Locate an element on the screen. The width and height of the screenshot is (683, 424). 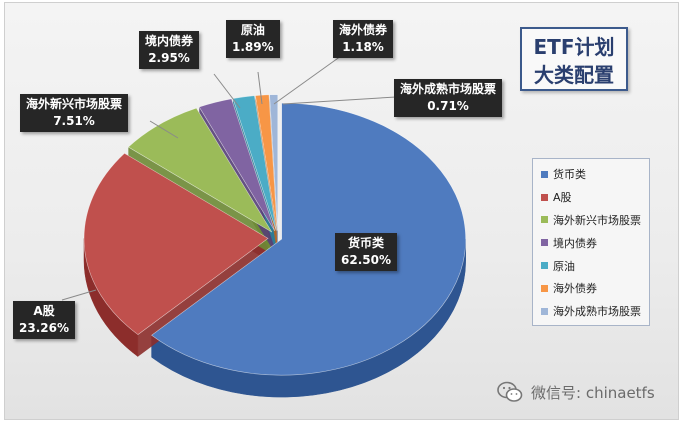
legend-label: 海外新兴市场股票 is located at coordinates (597, 220).